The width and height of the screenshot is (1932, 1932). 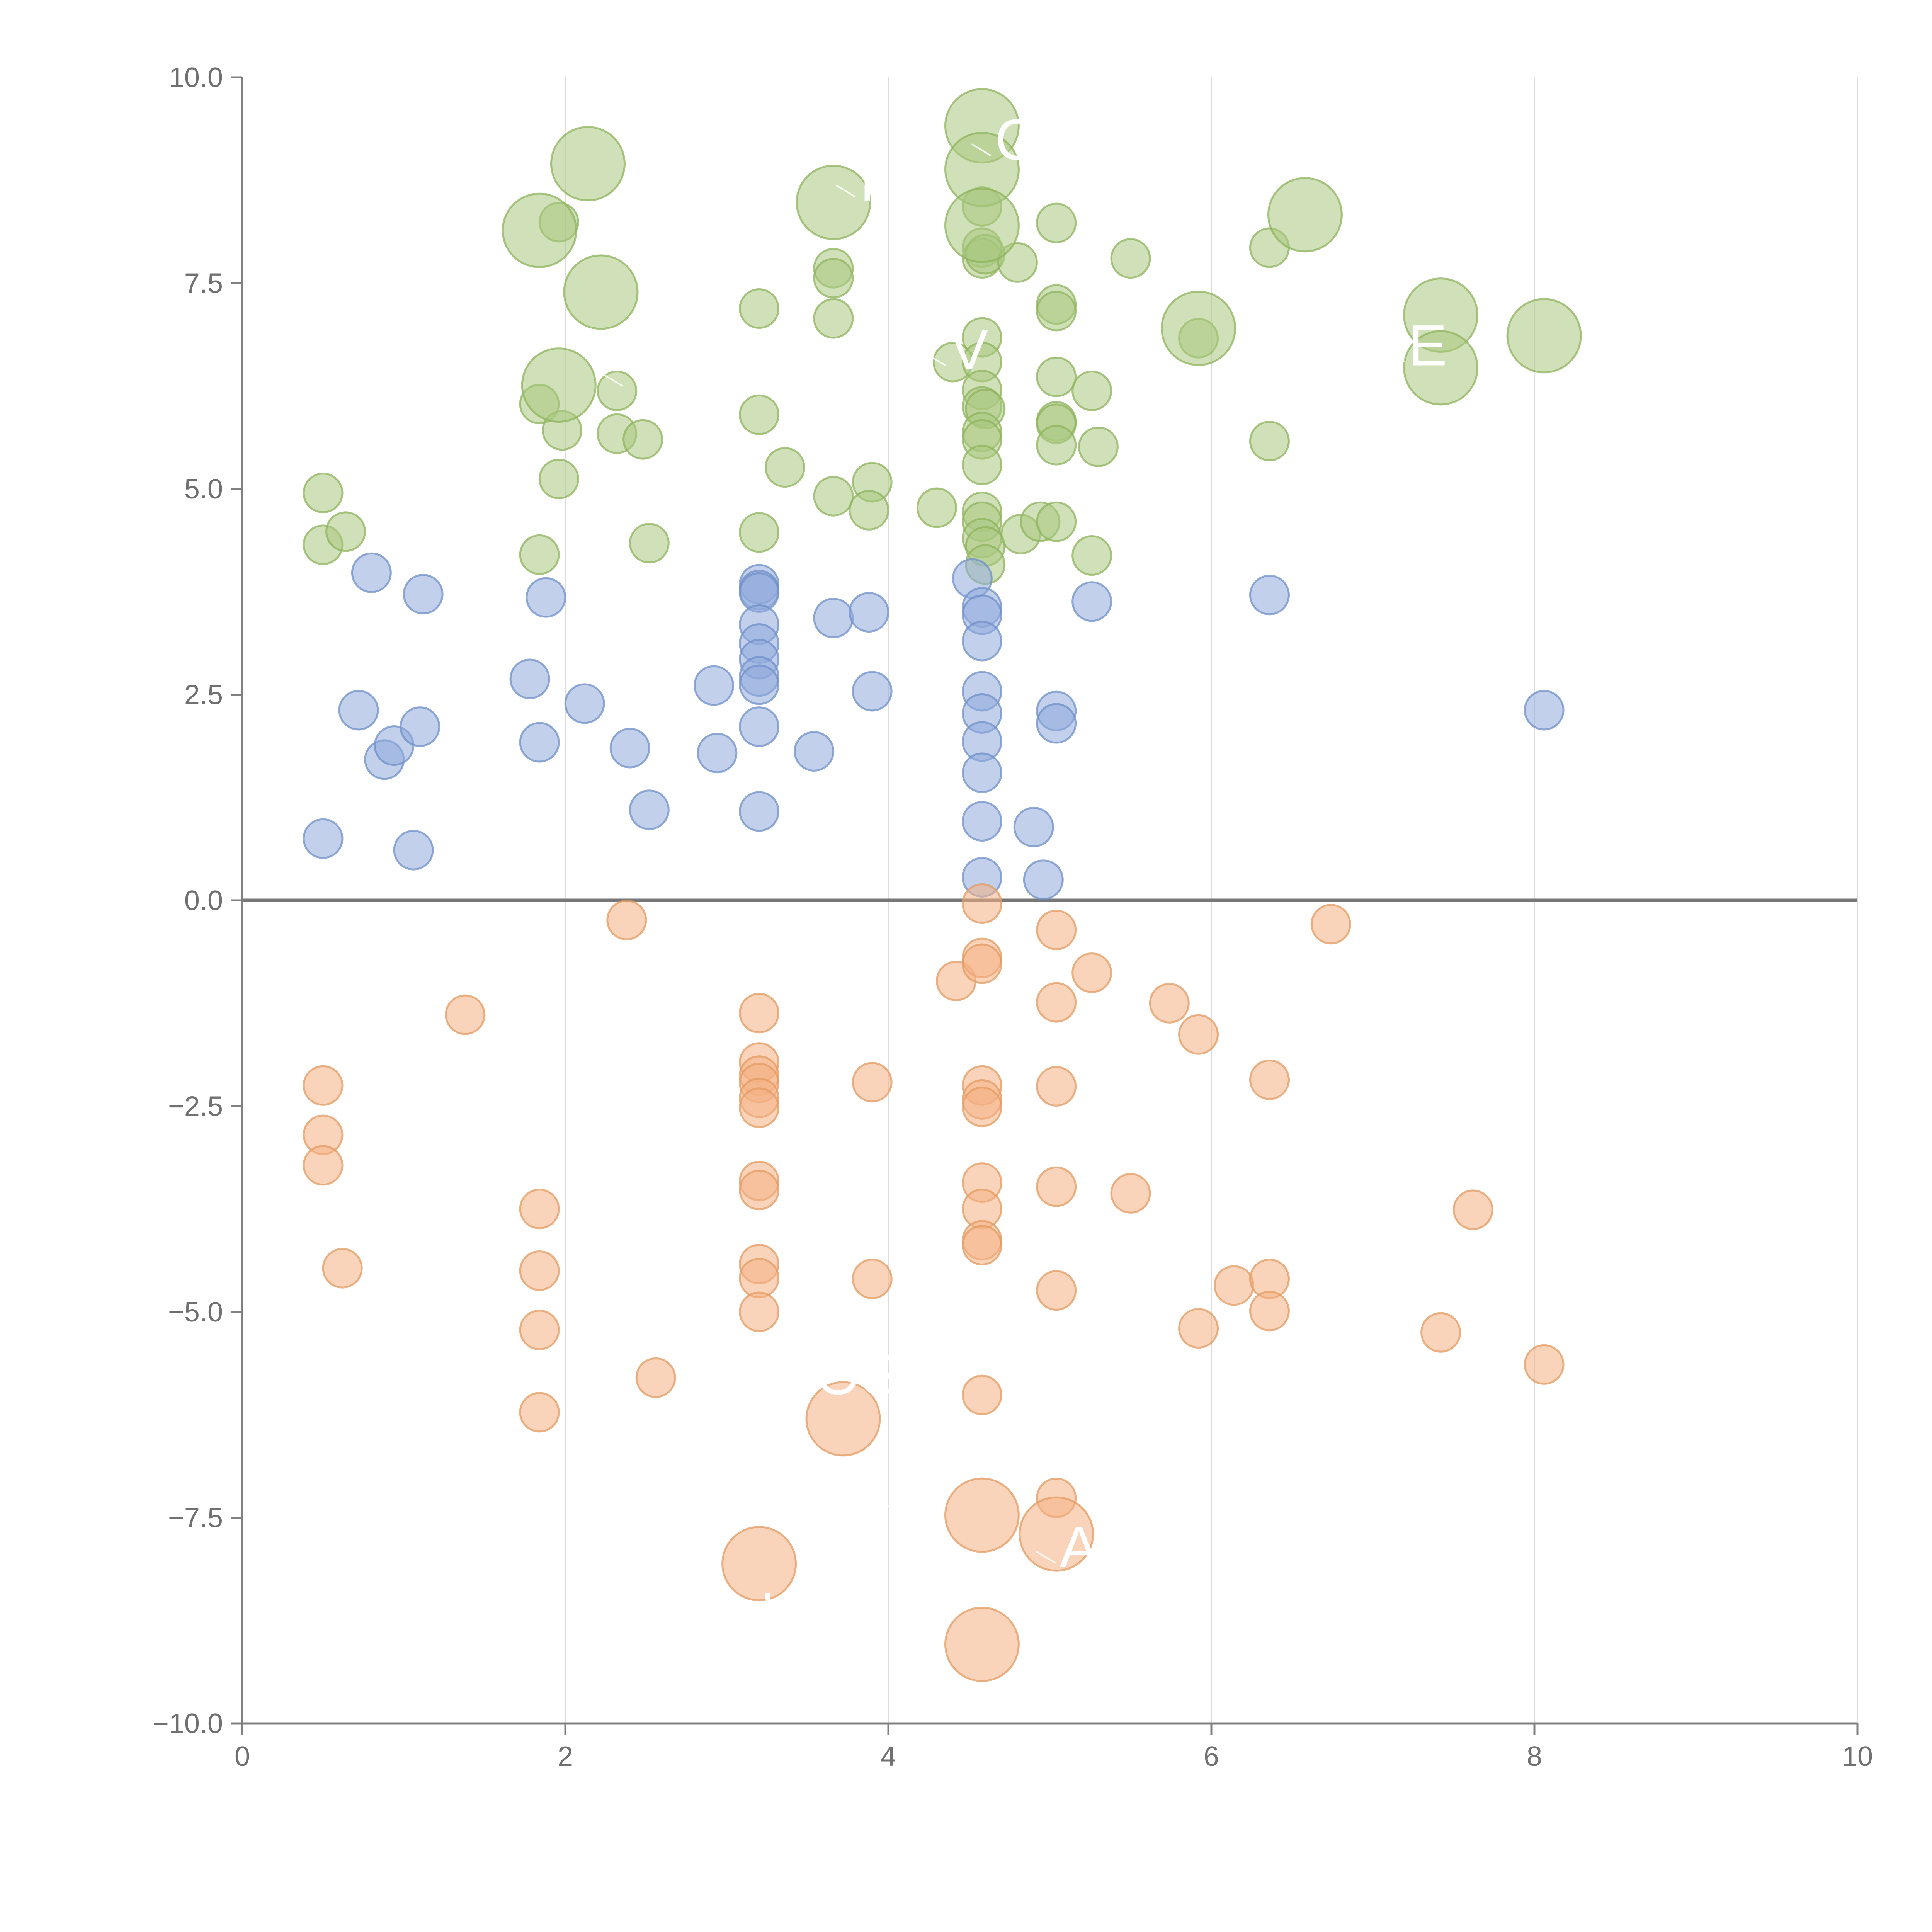 What do you see at coordinates (204, 284) in the screenshot?
I see `y-tick-label: 7.5` at bounding box center [204, 284].